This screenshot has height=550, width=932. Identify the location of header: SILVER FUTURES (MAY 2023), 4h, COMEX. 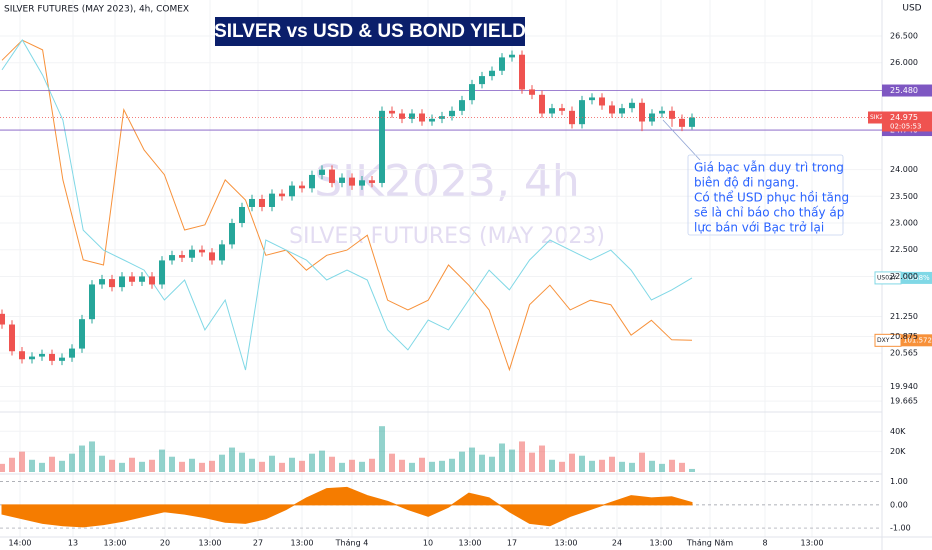
(96, 10).